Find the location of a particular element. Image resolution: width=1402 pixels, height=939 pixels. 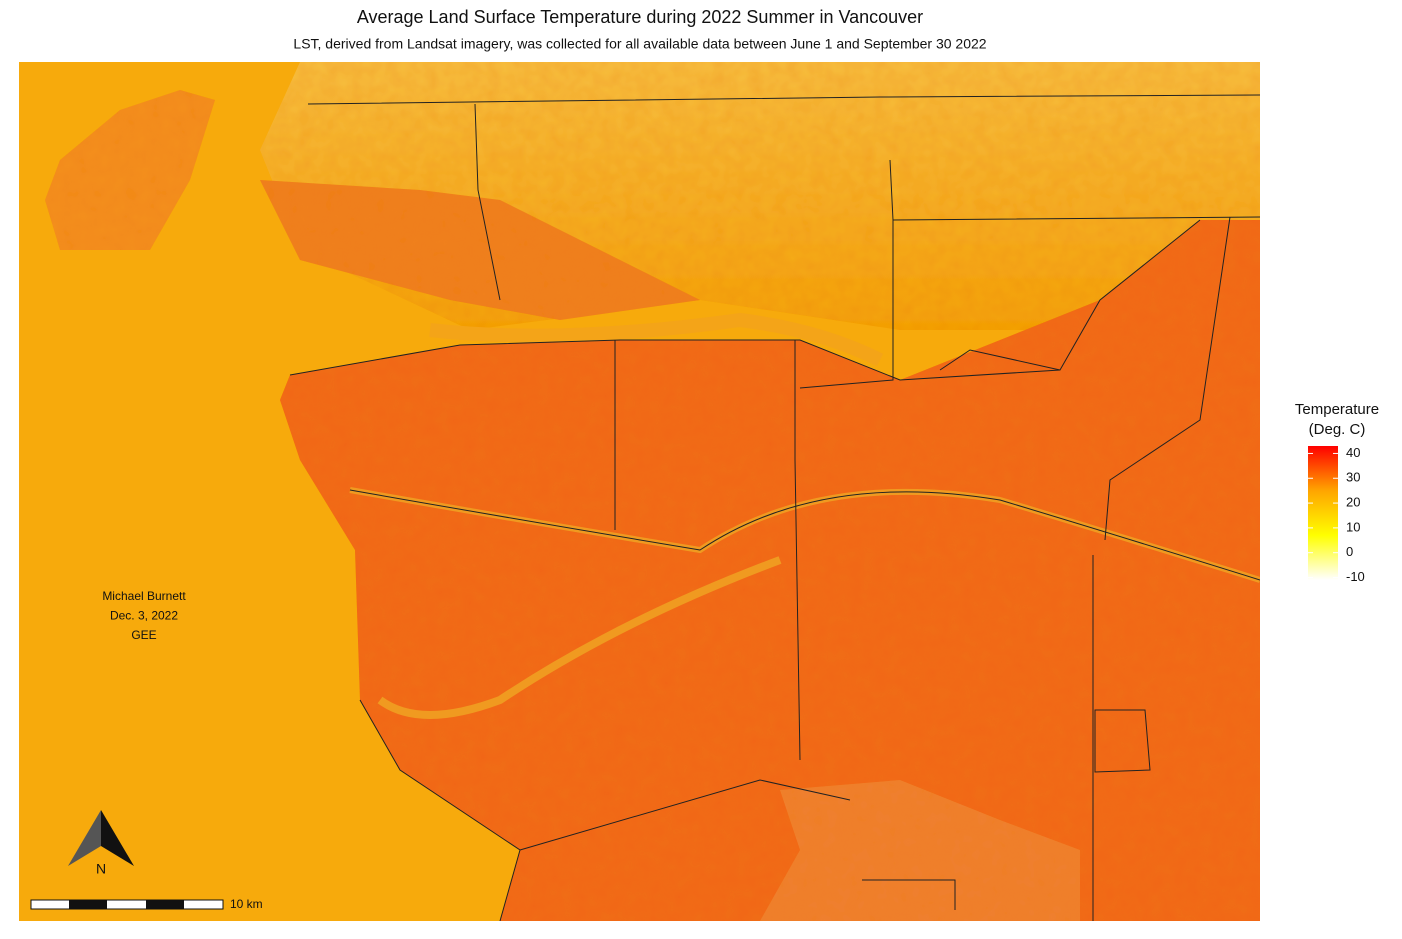

white-rock is located at coordinates (920, 850).